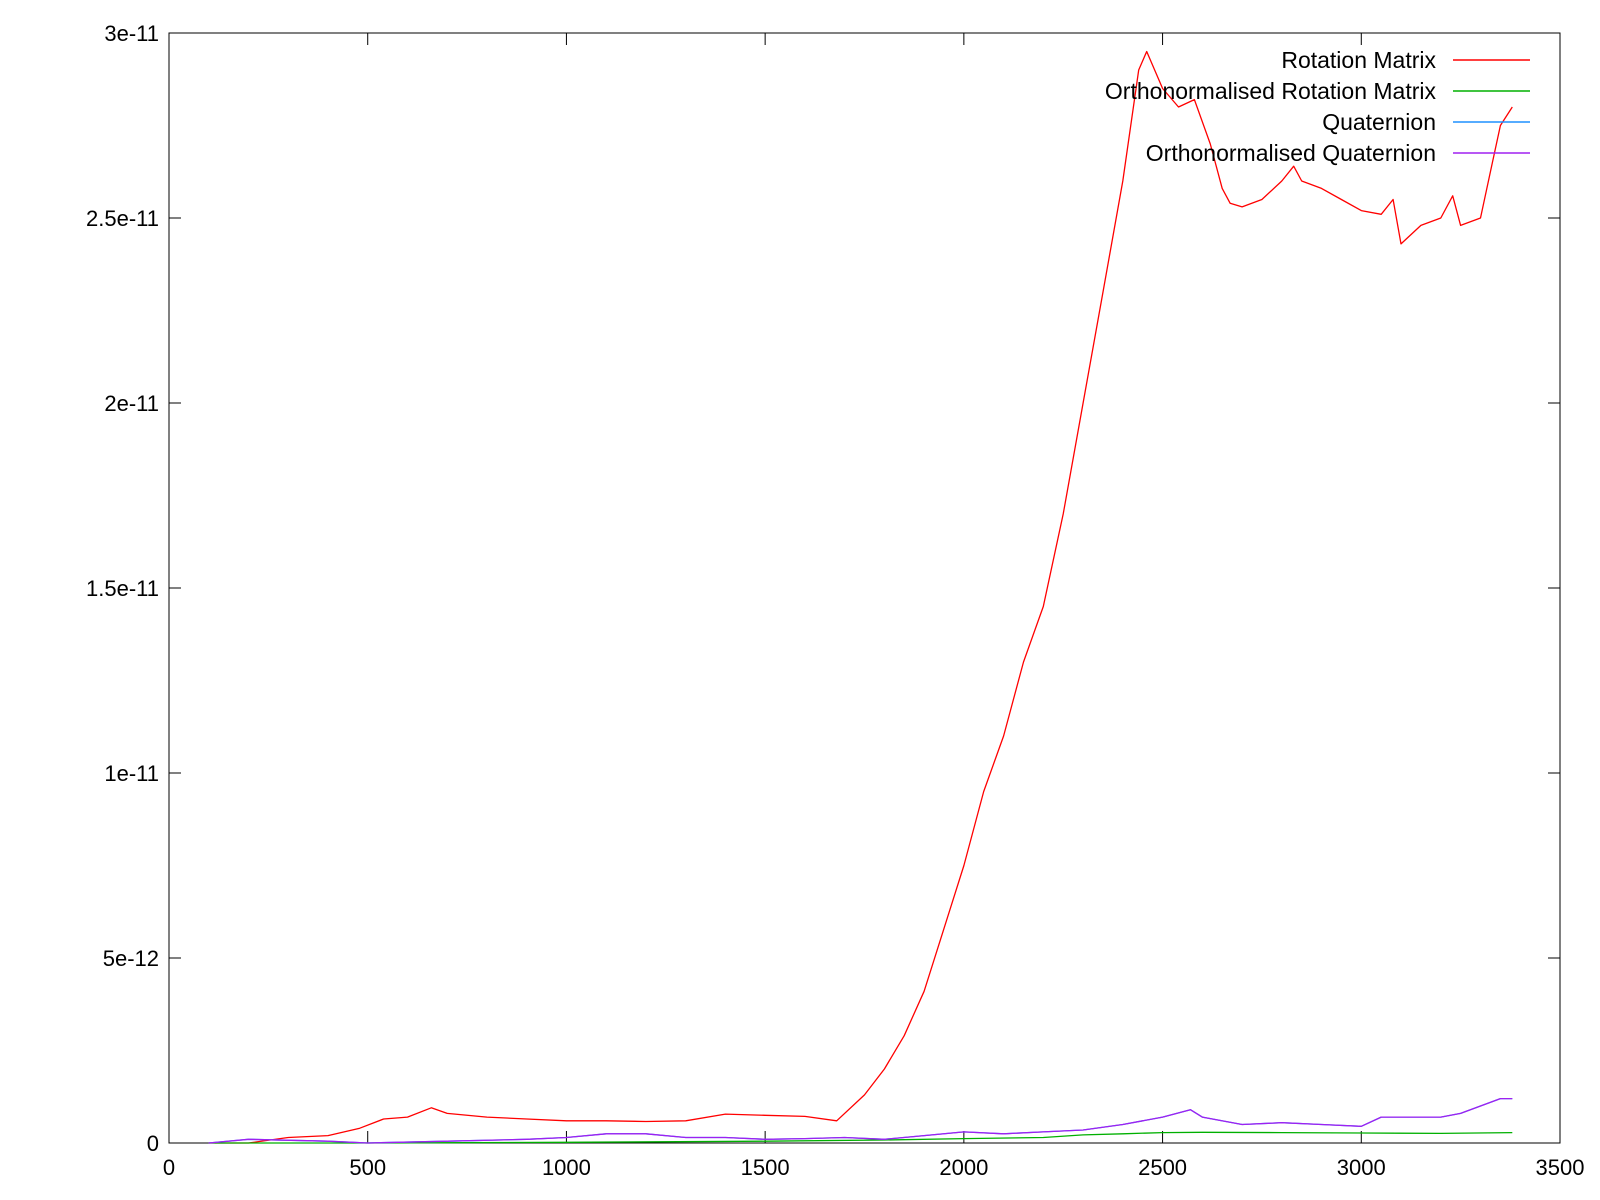 The image size is (1600, 1200). I want to click on y-tick-label: 2e-11, so click(131, 403).